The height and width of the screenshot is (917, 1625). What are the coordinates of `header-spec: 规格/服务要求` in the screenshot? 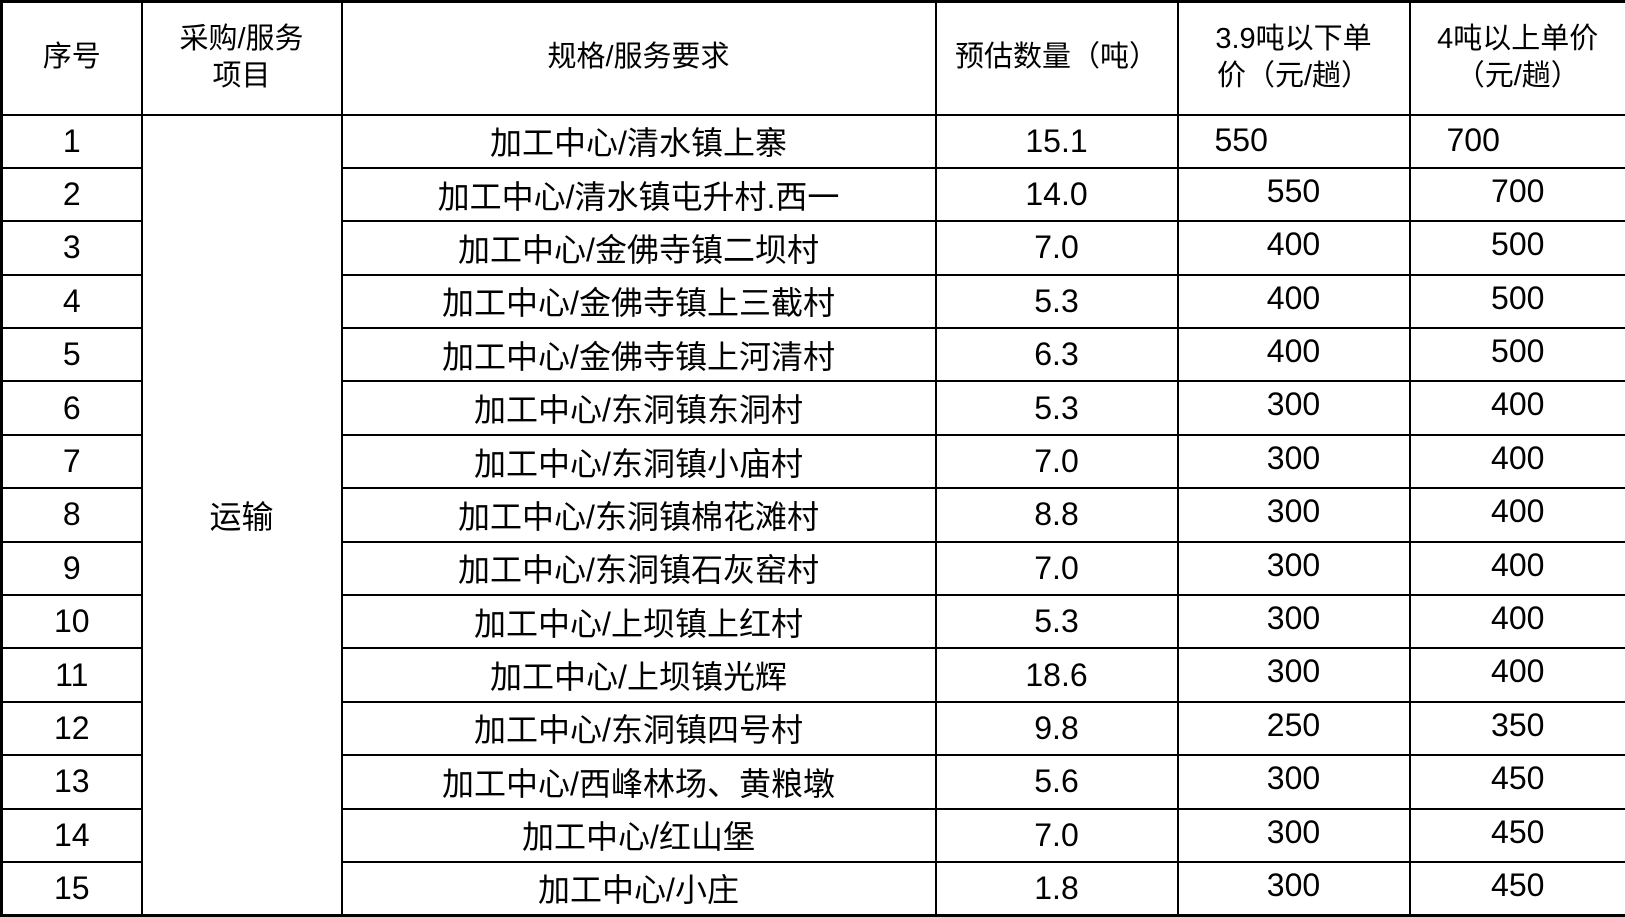 It's located at (638, 58).